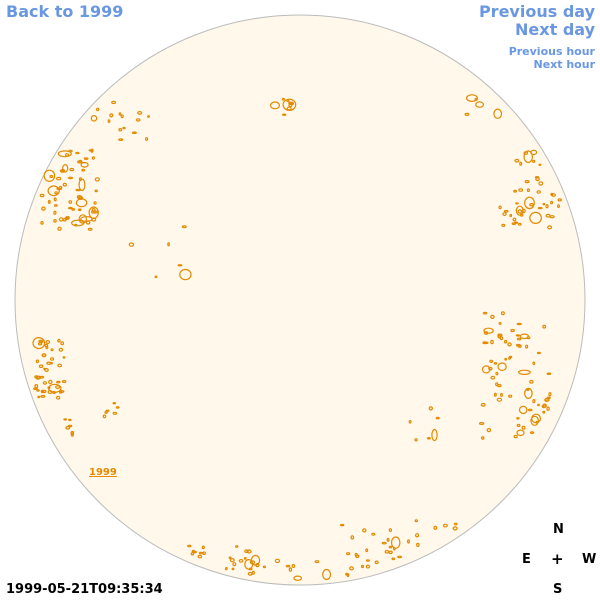 This screenshot has height=600, width=600. What do you see at coordinates (558, 589) in the screenshot?
I see `compass-south: S` at bounding box center [558, 589].